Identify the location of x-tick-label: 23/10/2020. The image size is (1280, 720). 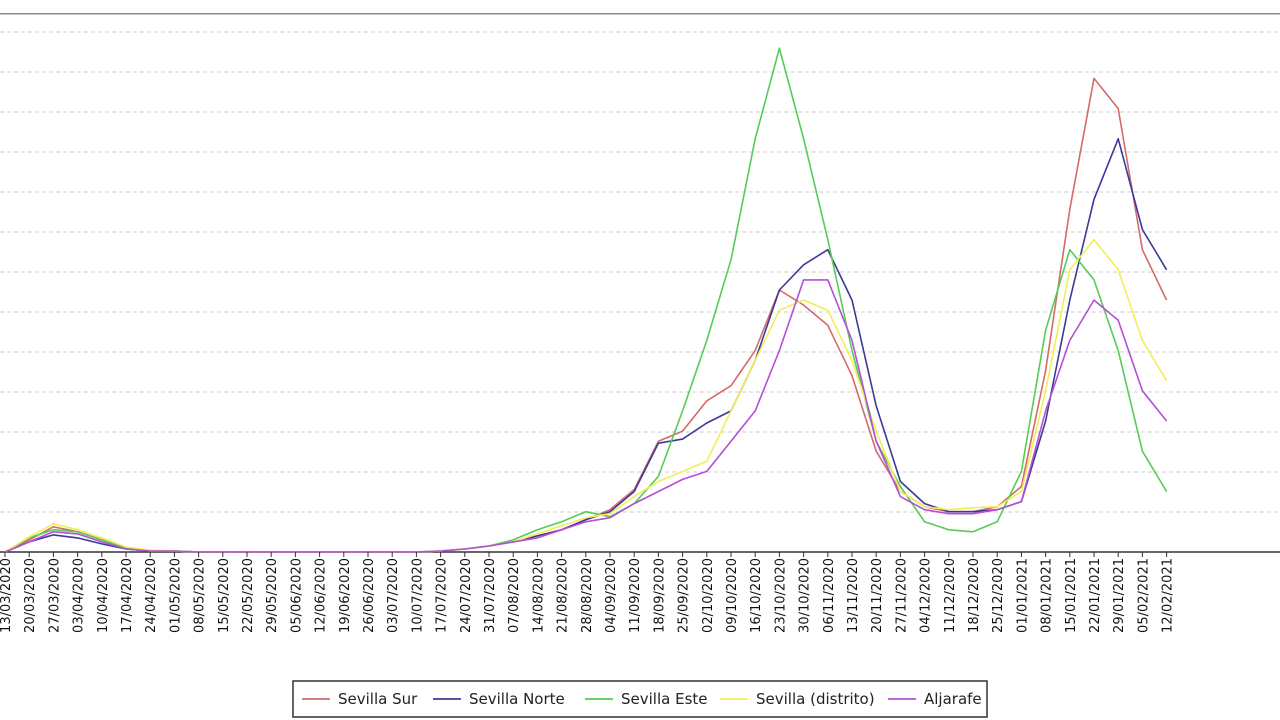
(780, 595).